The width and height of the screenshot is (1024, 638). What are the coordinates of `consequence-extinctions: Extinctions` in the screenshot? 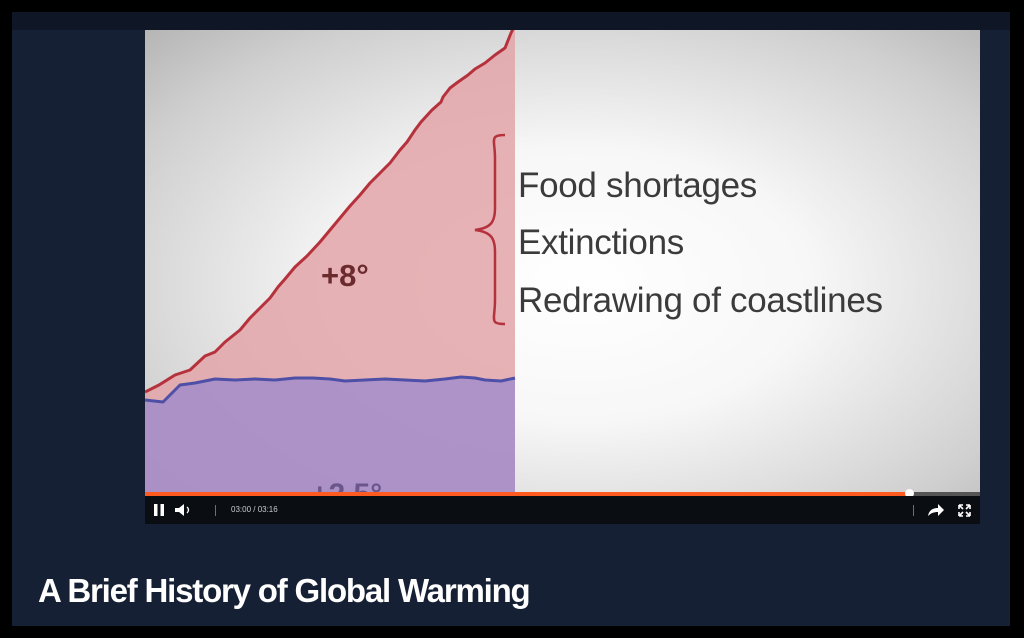 It's located at (601, 242).